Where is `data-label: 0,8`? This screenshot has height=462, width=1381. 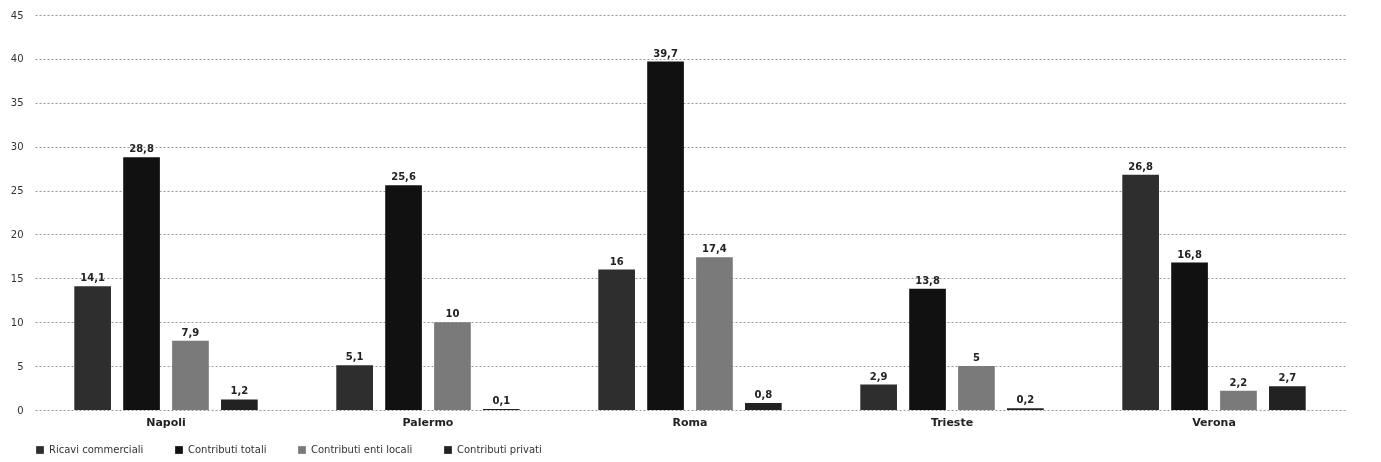
data-label: 0,8 is located at coordinates (763, 394).